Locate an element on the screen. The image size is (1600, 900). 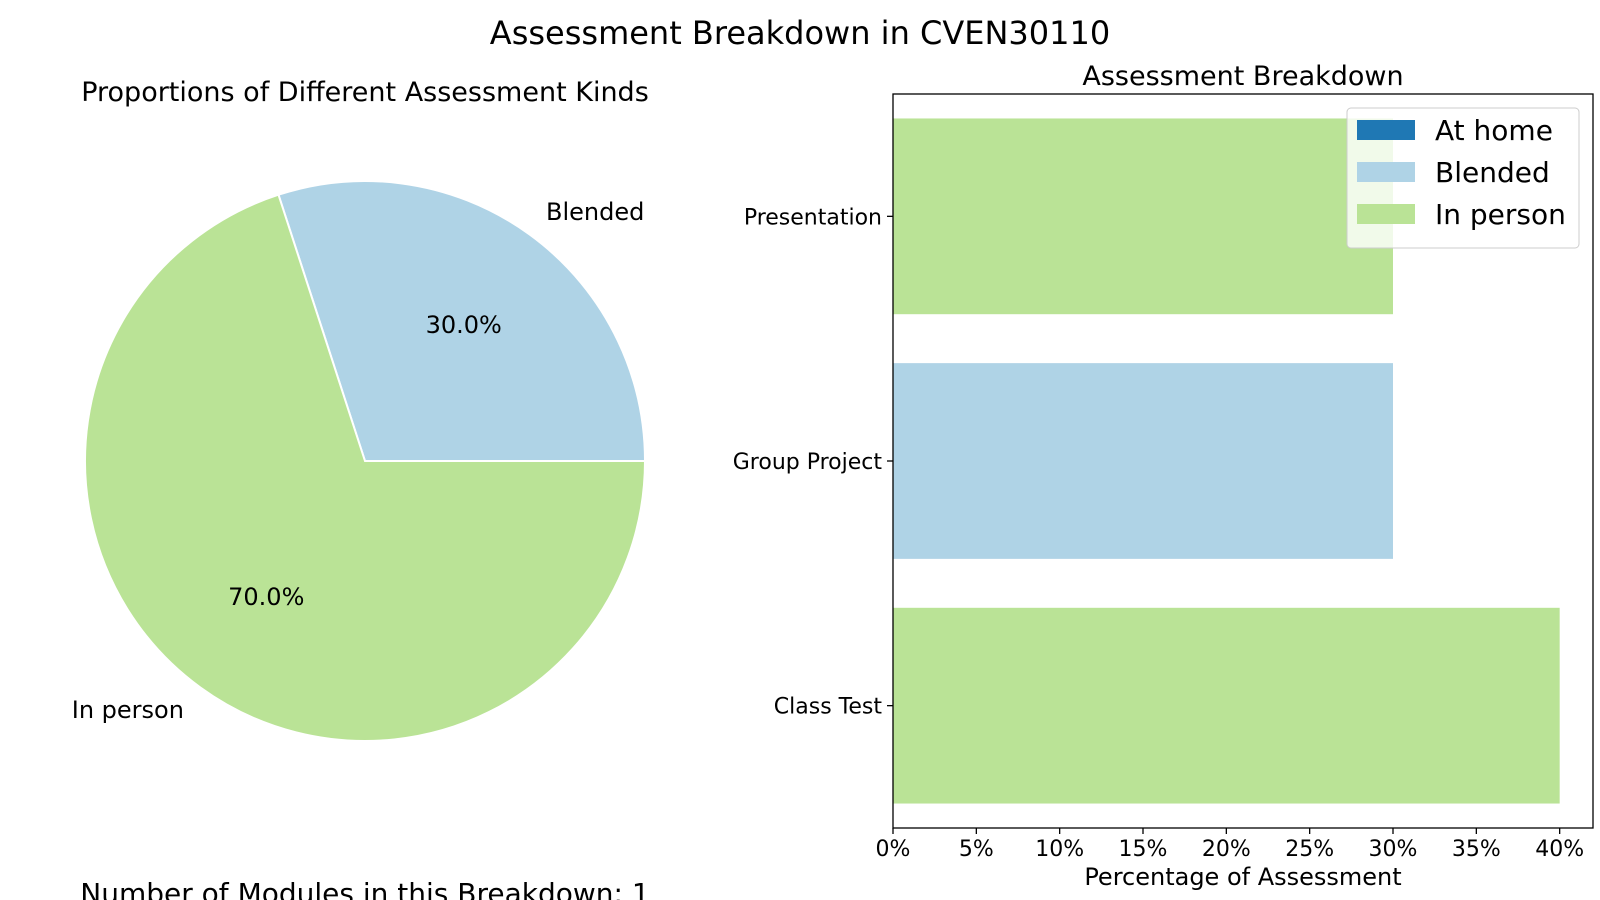
x-tick-label: 20% is located at coordinates (1226, 849).